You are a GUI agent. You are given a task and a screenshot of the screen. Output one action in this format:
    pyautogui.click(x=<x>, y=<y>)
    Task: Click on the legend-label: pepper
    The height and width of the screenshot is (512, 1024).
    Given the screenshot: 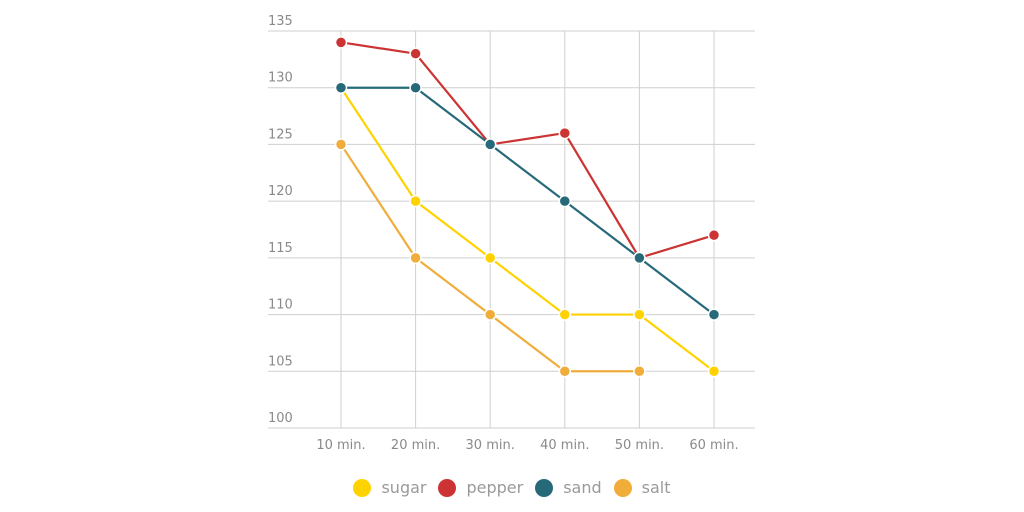 What is the action you would take?
    pyautogui.click(x=495, y=487)
    